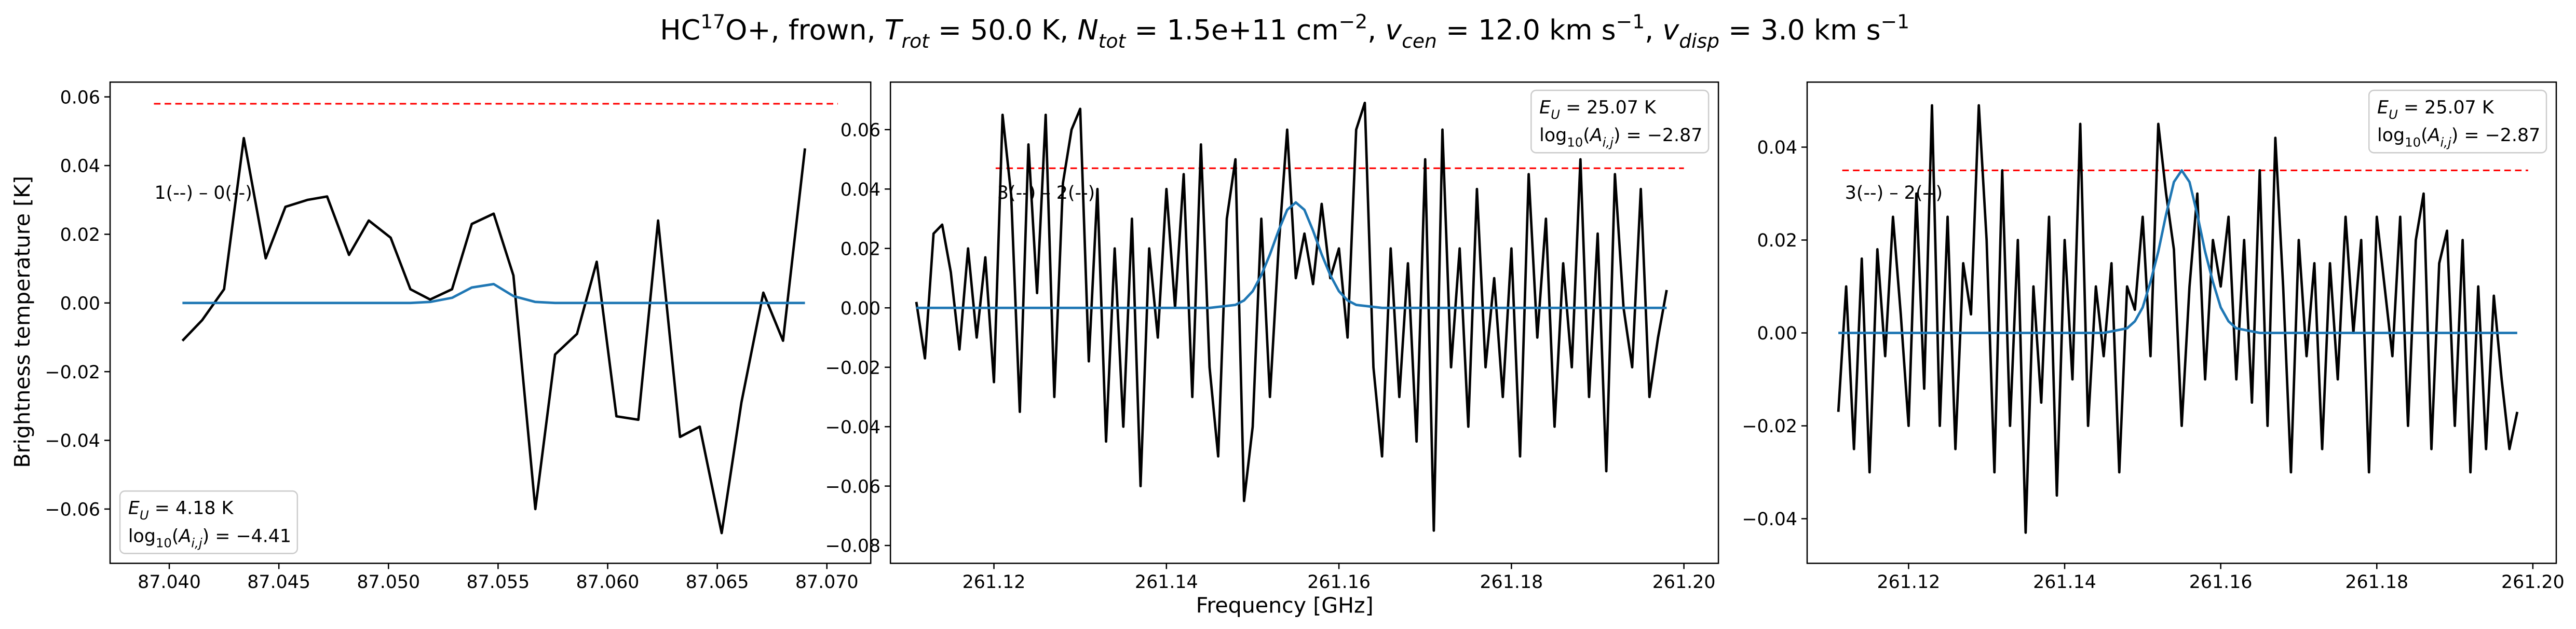 The height and width of the screenshot is (629, 2576). What do you see at coordinates (498, 582) in the screenshot?
I see `x-tick-label: 87.055` at bounding box center [498, 582].